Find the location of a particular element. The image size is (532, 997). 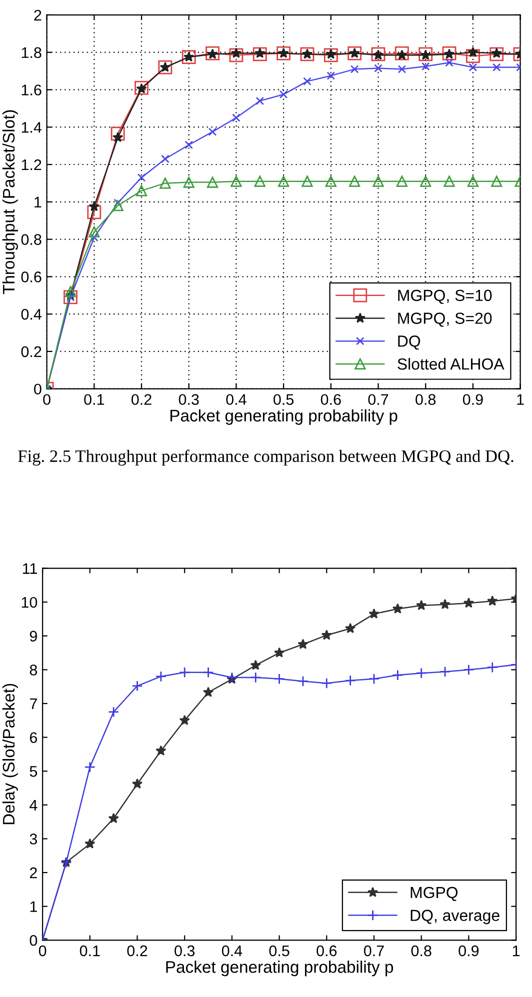

y-tick-label: 0.6 is located at coordinates (31, 277).